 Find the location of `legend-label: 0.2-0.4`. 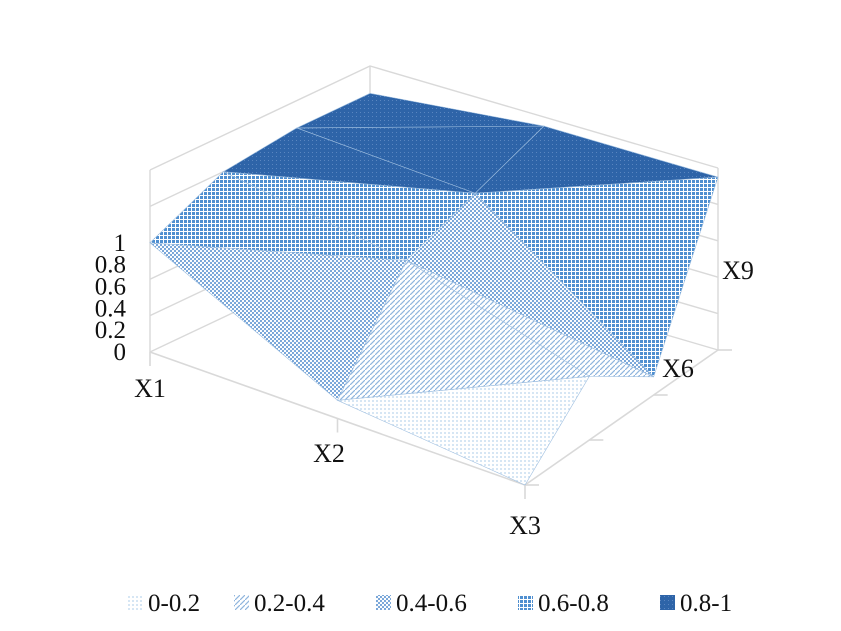

legend-label: 0.2-0.4 is located at coordinates (289, 603).